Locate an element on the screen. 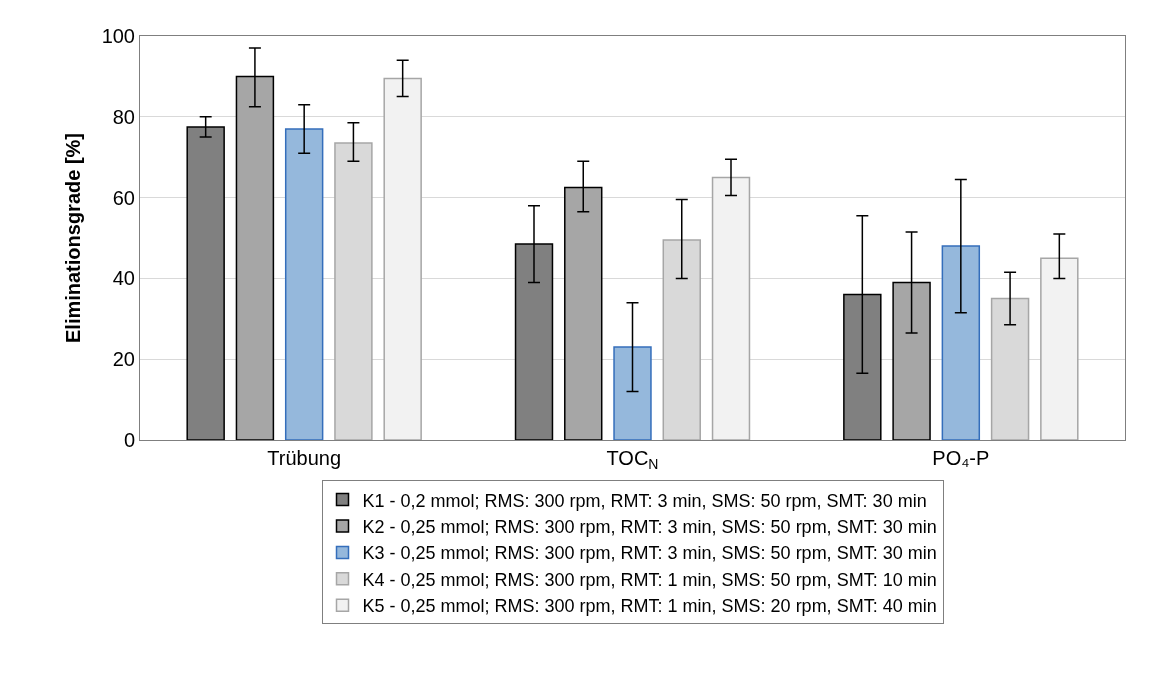 The height and width of the screenshot is (685, 1155). legend-label: K2 - 0,25 mmol; RMS: 300 rpm, RMT: 3 min, SMS: 50 rpm, SMT: 30 min is located at coordinates (649, 527).